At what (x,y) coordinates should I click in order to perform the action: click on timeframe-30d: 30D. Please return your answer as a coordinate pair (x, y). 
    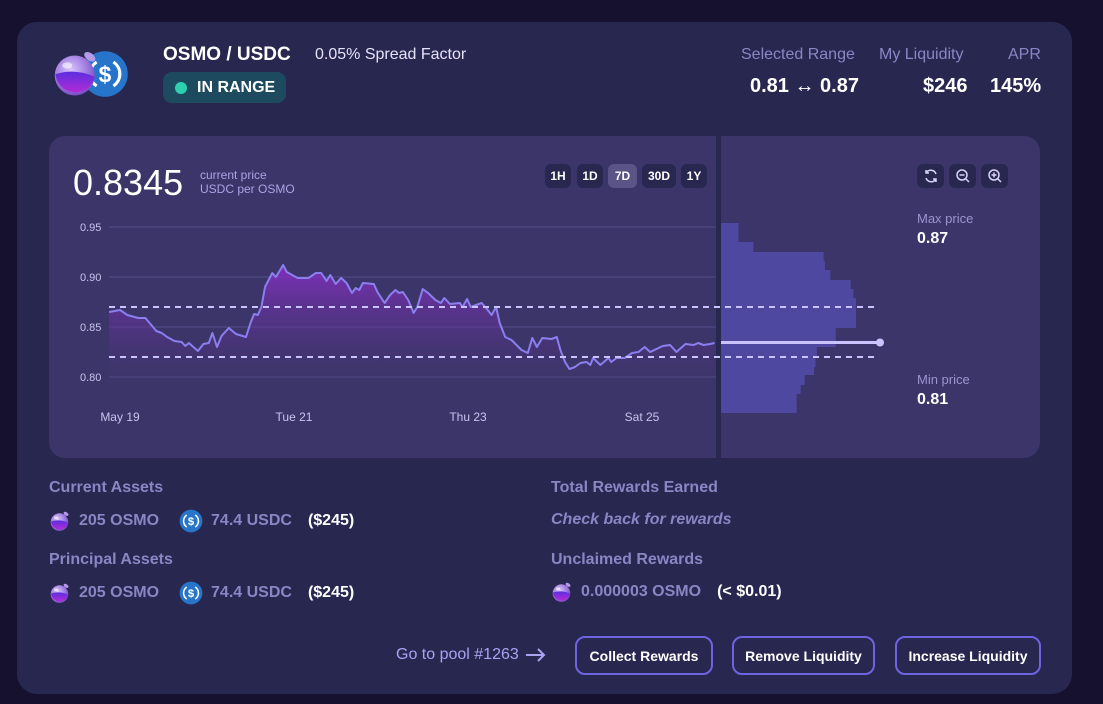
    Looking at the image, I should click on (659, 176).